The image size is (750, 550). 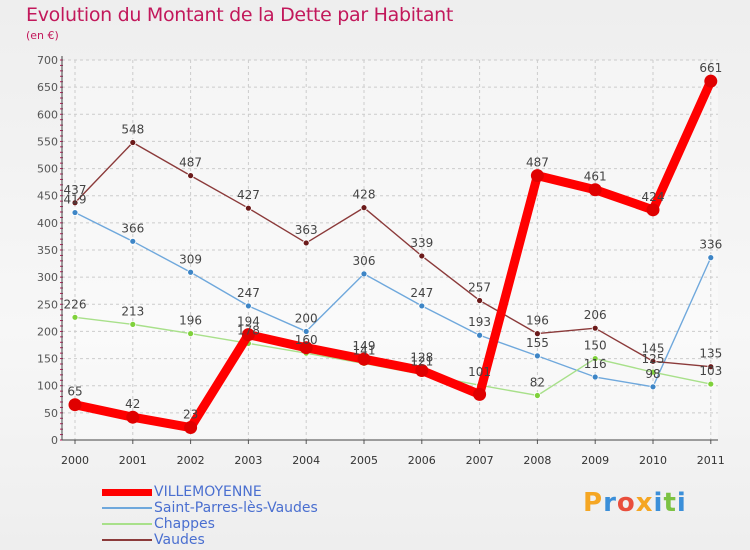 I want to click on data-label-vaudes: 196, so click(x=537, y=321).